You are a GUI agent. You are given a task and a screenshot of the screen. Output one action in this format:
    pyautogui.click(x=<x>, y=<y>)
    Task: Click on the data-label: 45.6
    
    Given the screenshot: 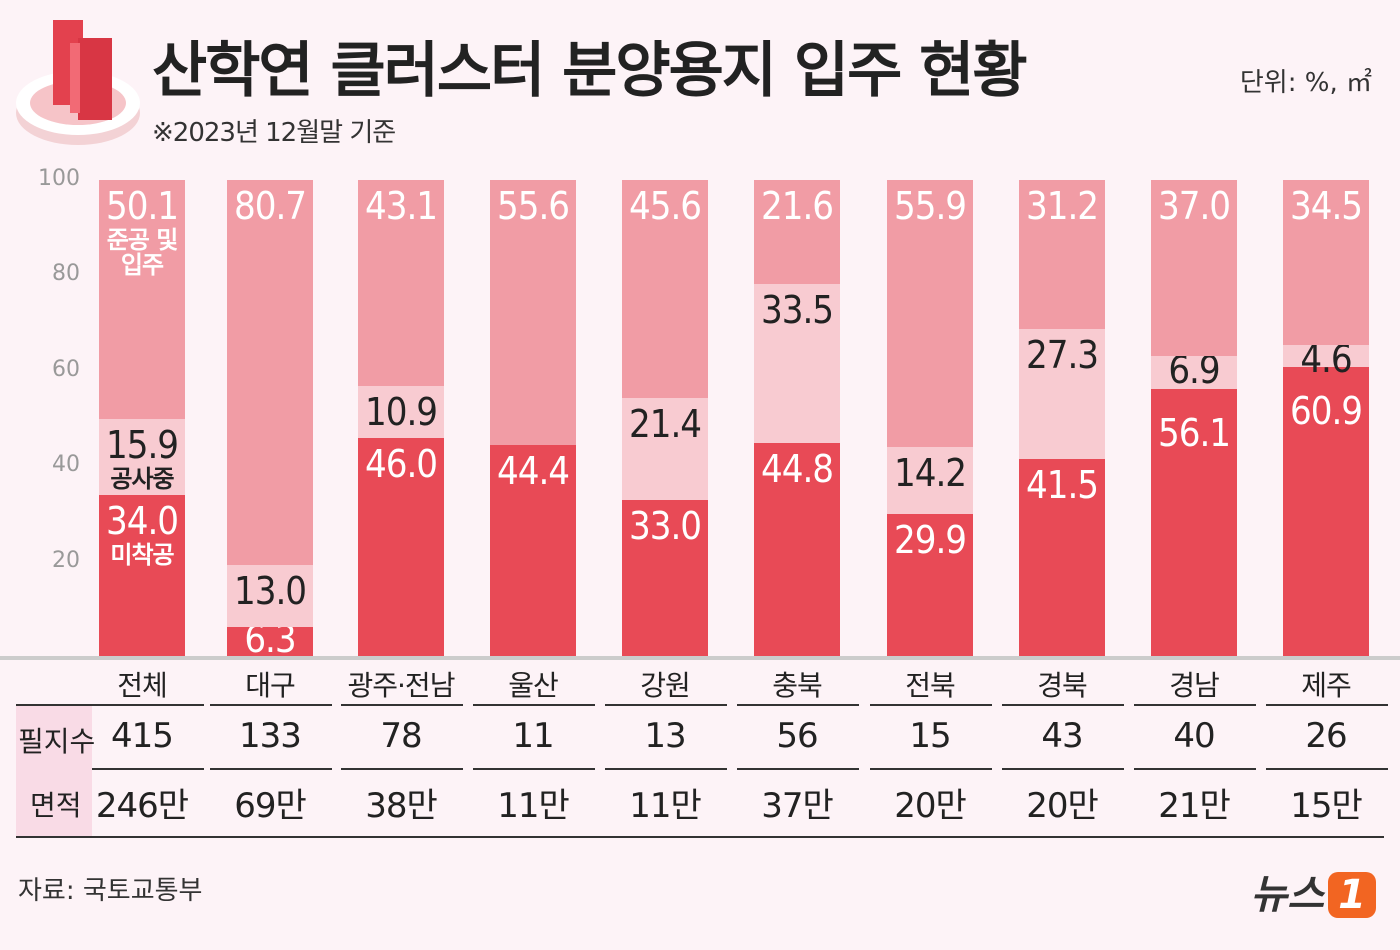 What is the action you would take?
    pyautogui.click(x=665, y=206)
    